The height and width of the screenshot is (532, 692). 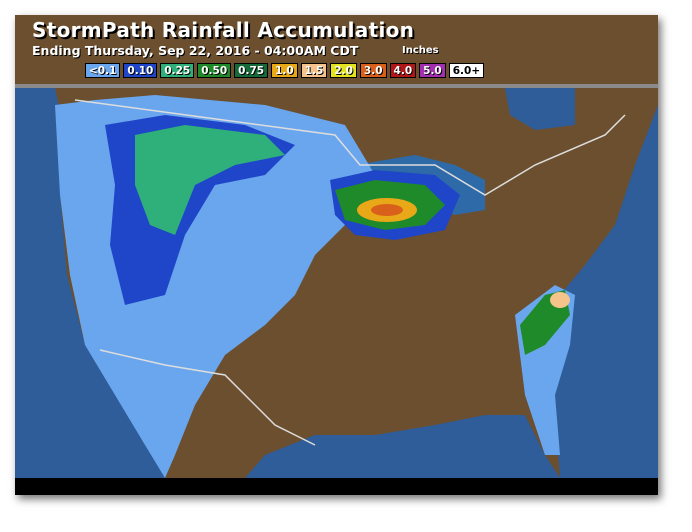 I want to click on legend-swatch: 1.5, so click(x=314, y=70).